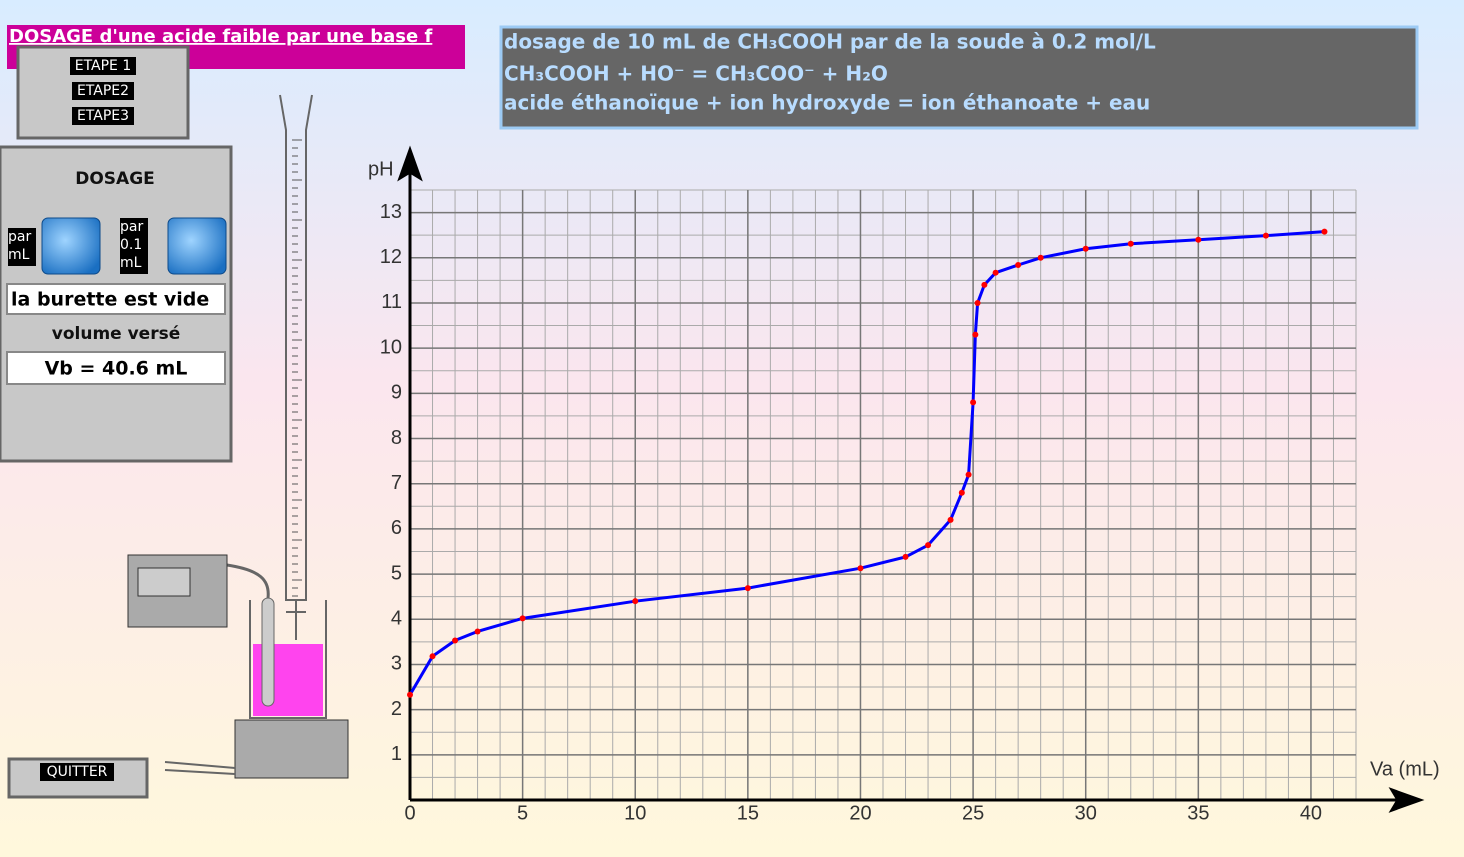  I want to click on info-box, so click(959, 77).